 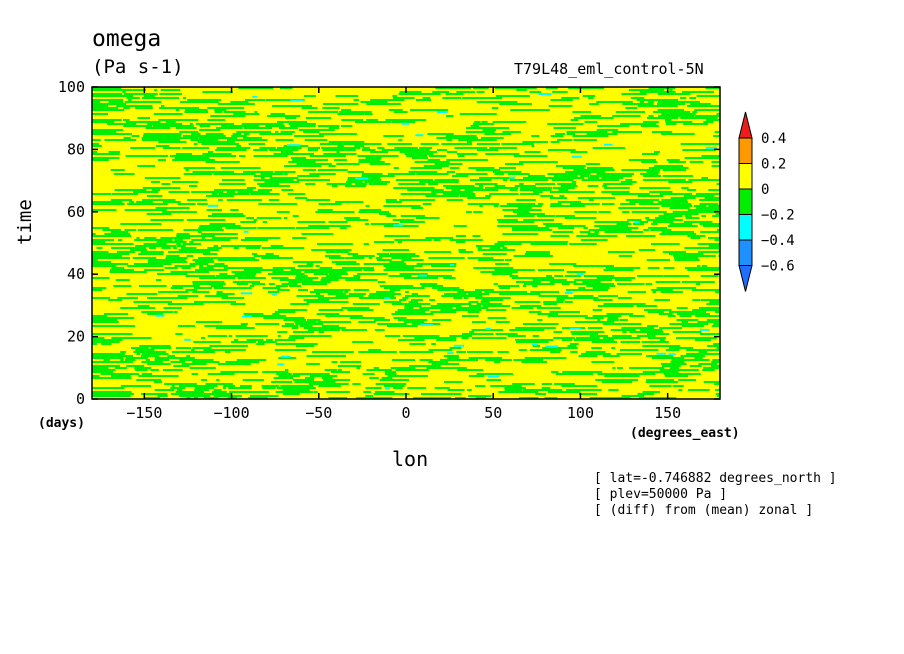 What do you see at coordinates (685, 433) in the screenshot?
I see `x-tick-unit: (degrees_east)` at bounding box center [685, 433].